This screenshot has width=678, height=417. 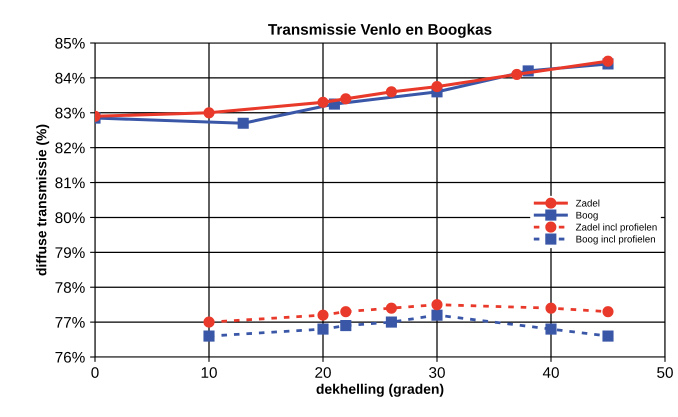 I want to click on y-tick-label: 84%, so click(x=70, y=78).